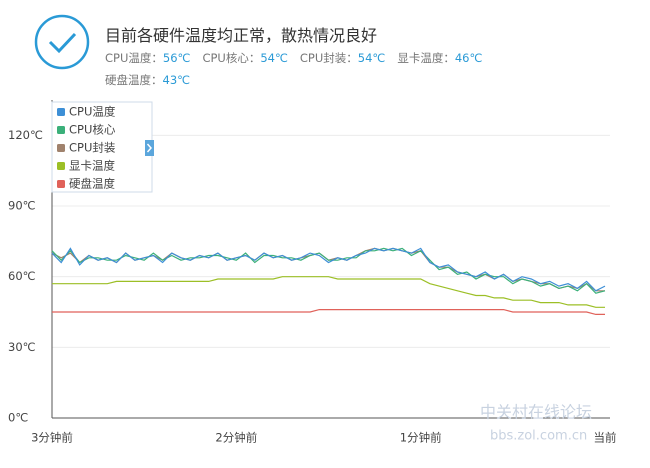 Image resolution: width=650 pixels, height=468 pixels. I want to click on legend-label: CPU封装, so click(92, 148).